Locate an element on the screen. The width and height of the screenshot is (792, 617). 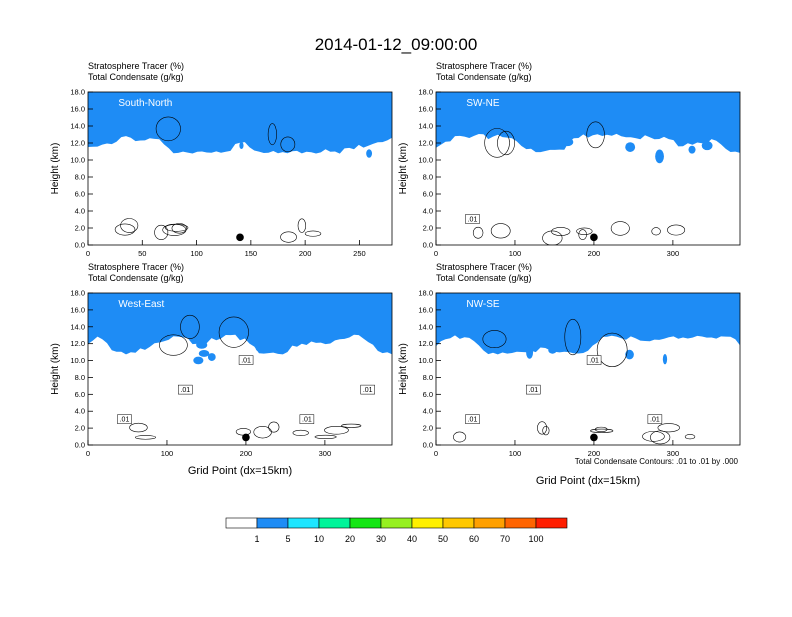
y-tick-label: 12.0 is located at coordinates (77, 143).